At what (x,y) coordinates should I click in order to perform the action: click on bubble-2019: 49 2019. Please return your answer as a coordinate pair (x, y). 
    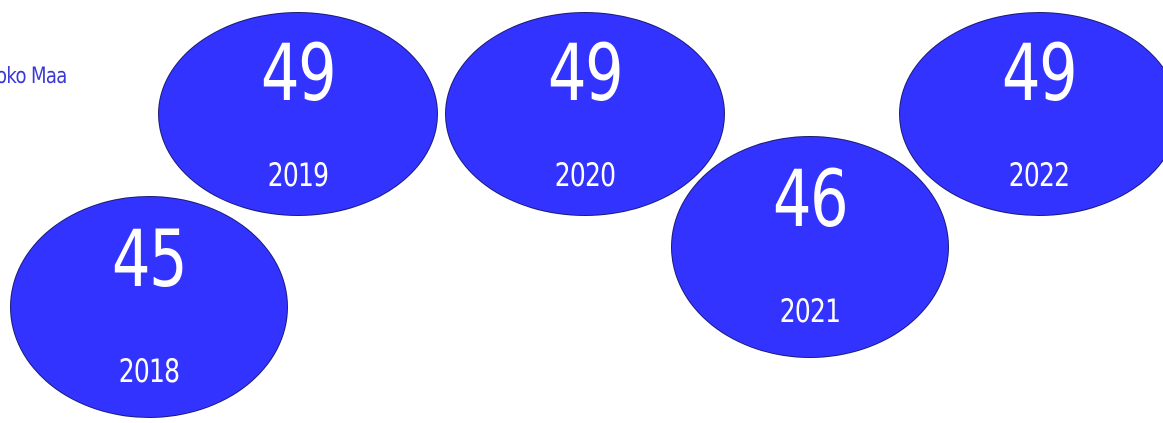
    Looking at the image, I should click on (298, 114).